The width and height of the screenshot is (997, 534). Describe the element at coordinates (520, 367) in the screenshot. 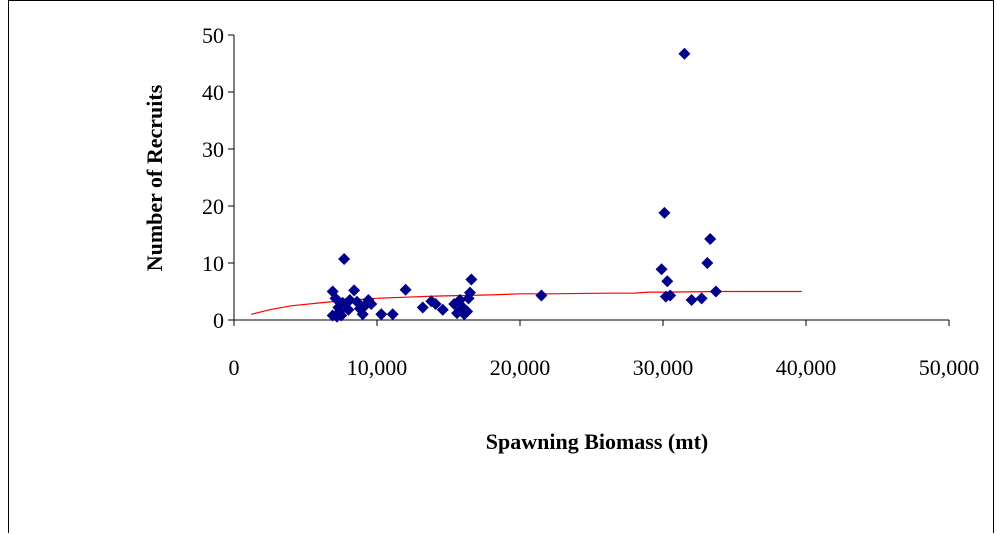

I see `x-tick-label: 20,000` at that location.